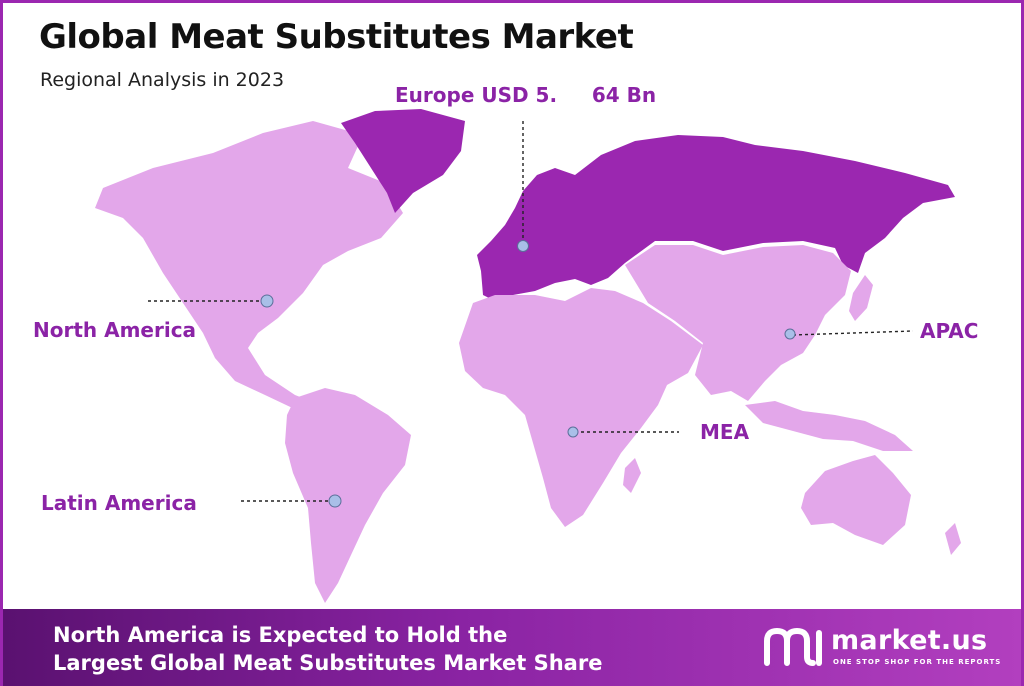  I want to click on north-america-marker, so click(267, 301).